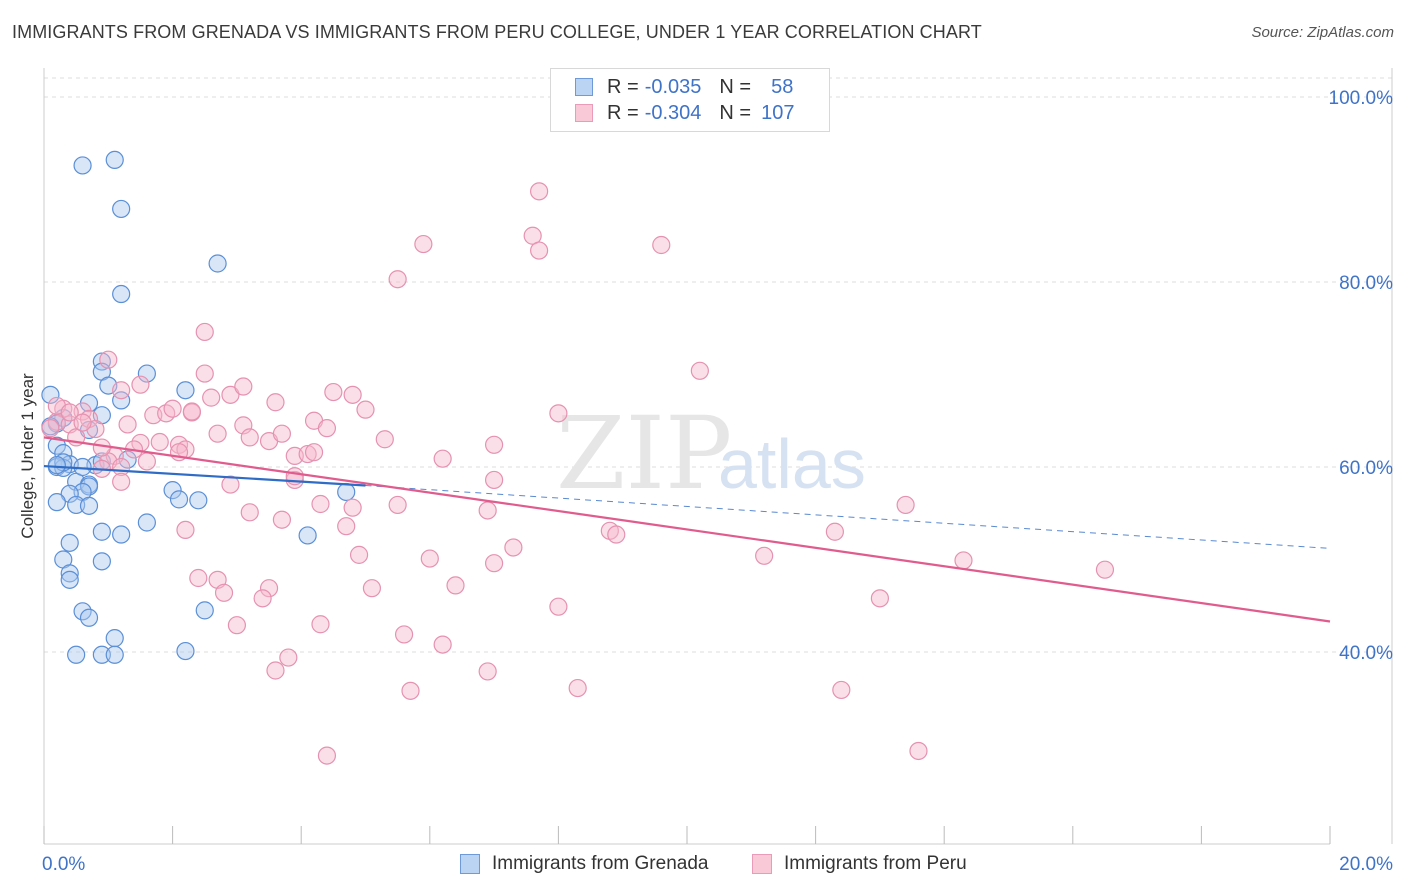  Describe the element at coordinates (584, 87) in the screenshot. I see `grenada-swatch` at that location.